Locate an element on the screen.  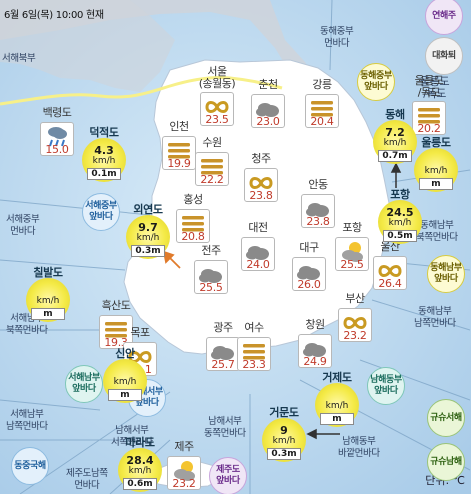
buoy-station-geojedo: 거제도 km/h m is located at coordinates (337, 399).